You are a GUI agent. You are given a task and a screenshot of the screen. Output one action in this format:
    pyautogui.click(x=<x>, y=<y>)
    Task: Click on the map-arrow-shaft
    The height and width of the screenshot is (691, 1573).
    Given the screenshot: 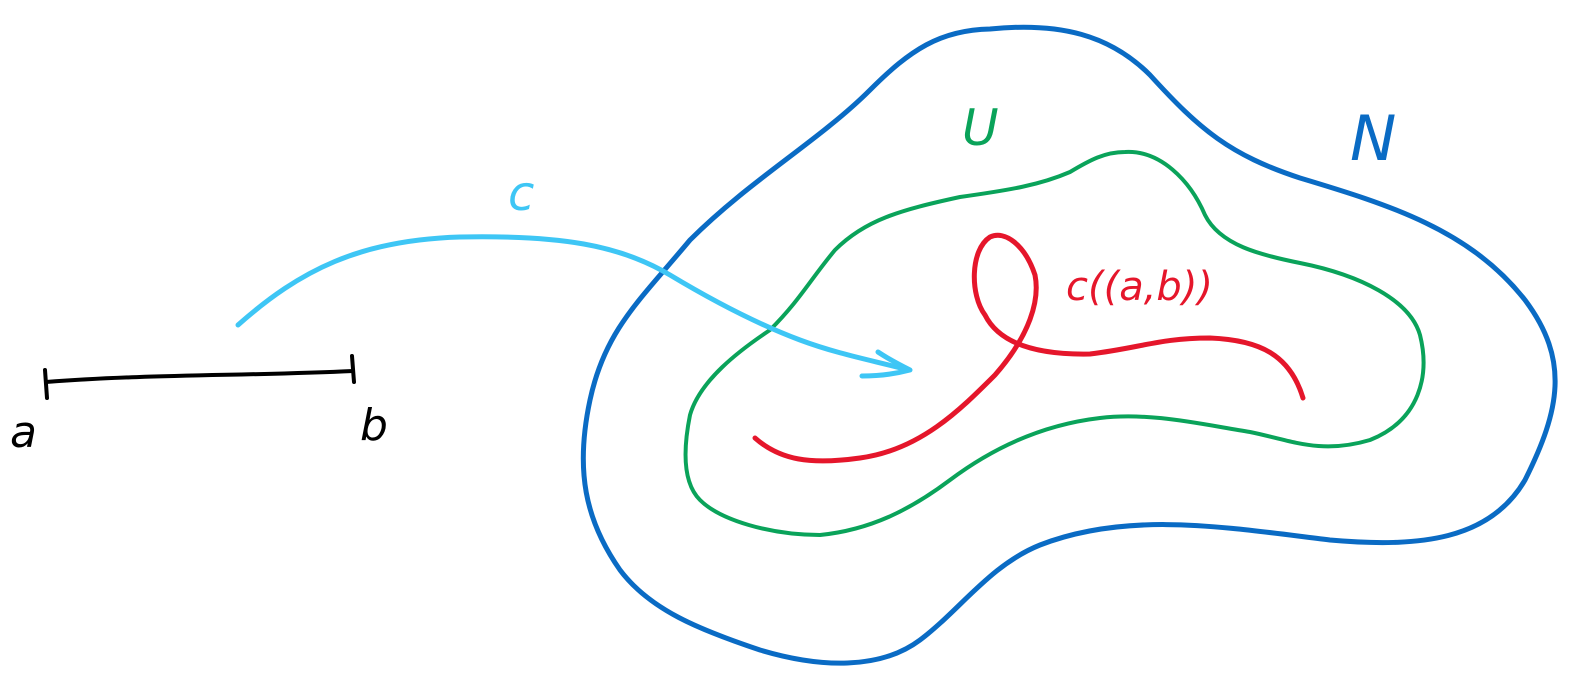 What is the action you would take?
    pyautogui.click(x=573, y=303)
    